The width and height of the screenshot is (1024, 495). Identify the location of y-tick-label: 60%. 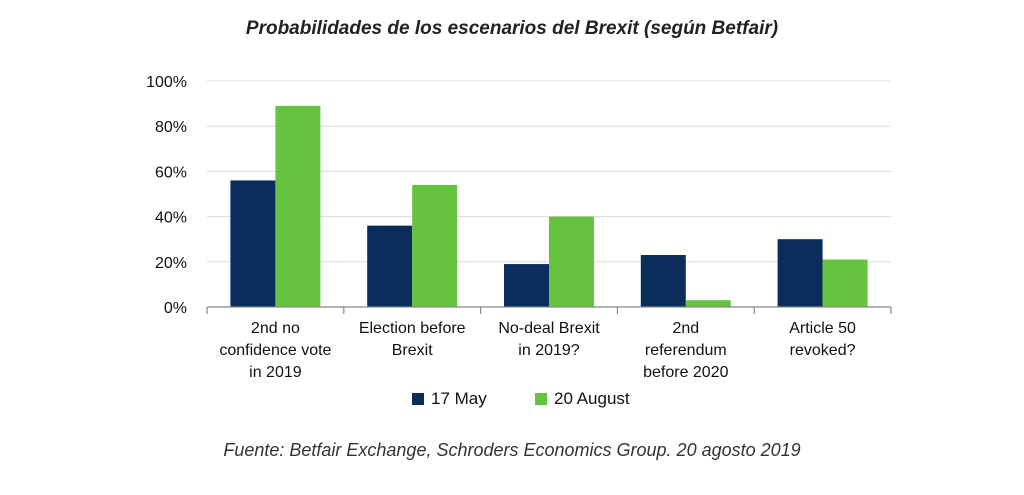
(171, 172).